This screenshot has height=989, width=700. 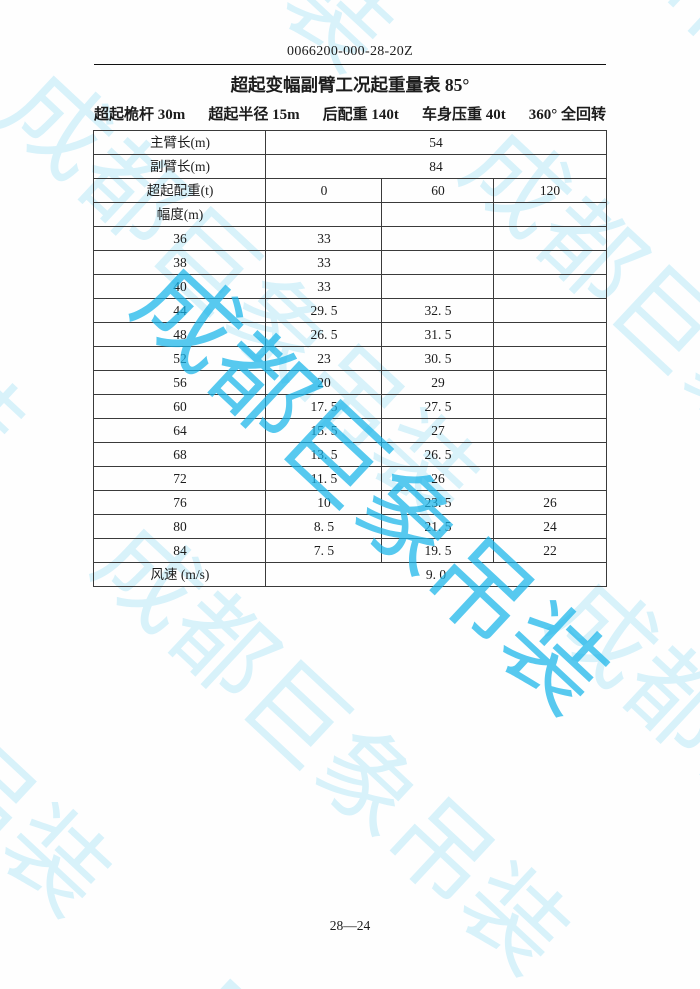 What do you see at coordinates (180, 166) in the screenshot?
I see `row-label-cell: 副臂长(m)` at bounding box center [180, 166].